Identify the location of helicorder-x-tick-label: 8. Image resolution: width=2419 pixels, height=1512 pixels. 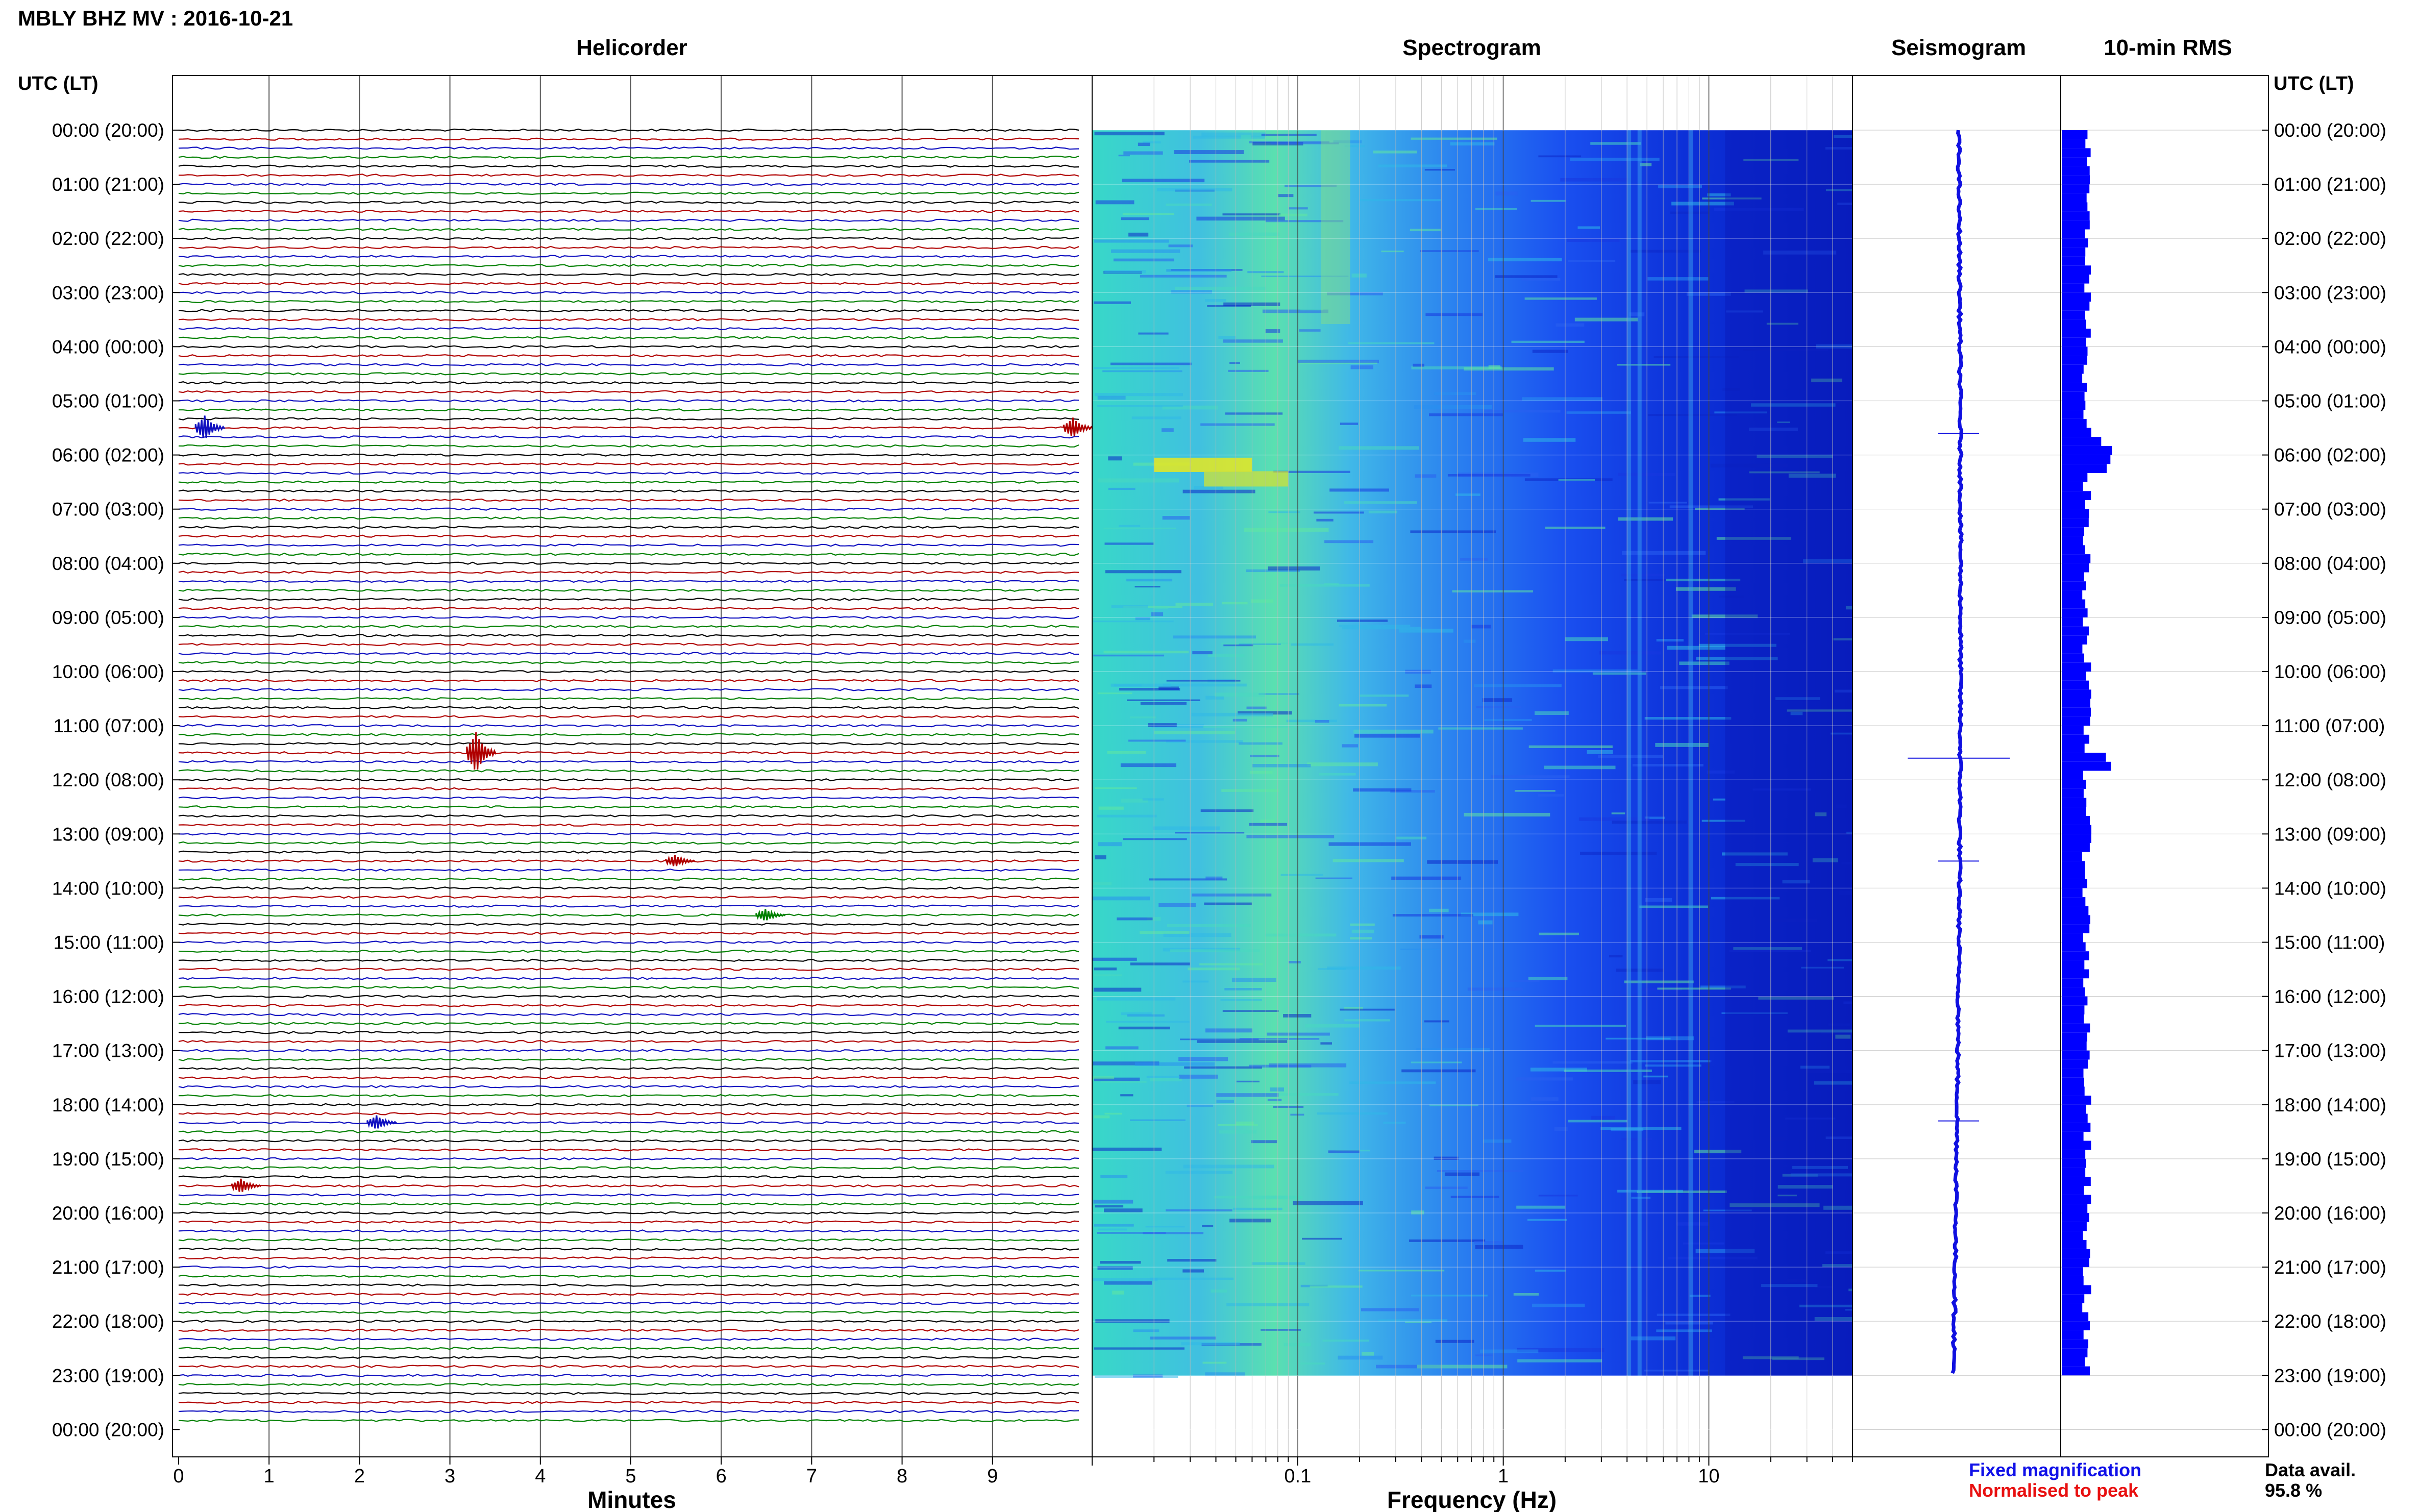
(902, 1476).